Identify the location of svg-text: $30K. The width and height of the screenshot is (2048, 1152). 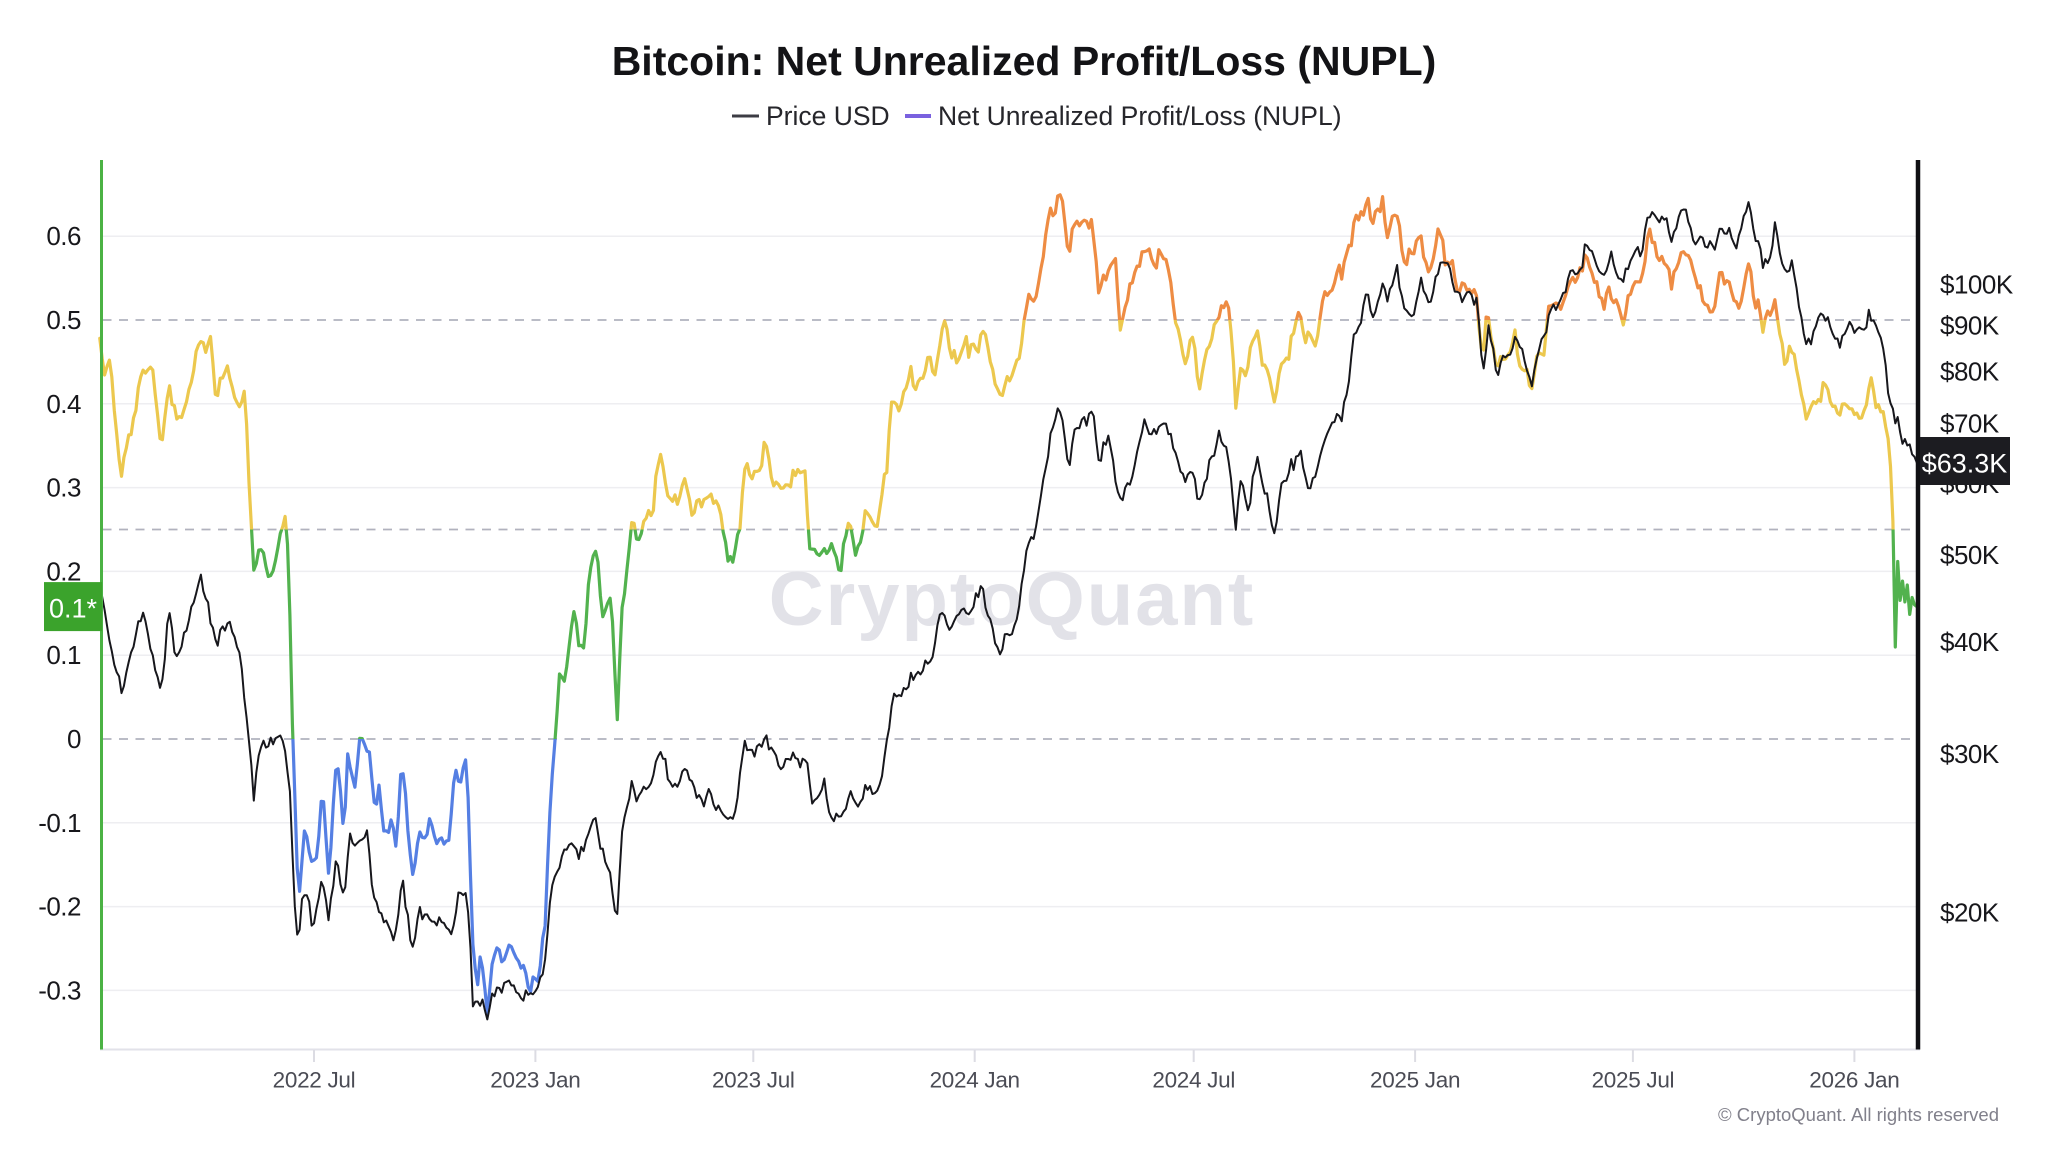
(1970, 754).